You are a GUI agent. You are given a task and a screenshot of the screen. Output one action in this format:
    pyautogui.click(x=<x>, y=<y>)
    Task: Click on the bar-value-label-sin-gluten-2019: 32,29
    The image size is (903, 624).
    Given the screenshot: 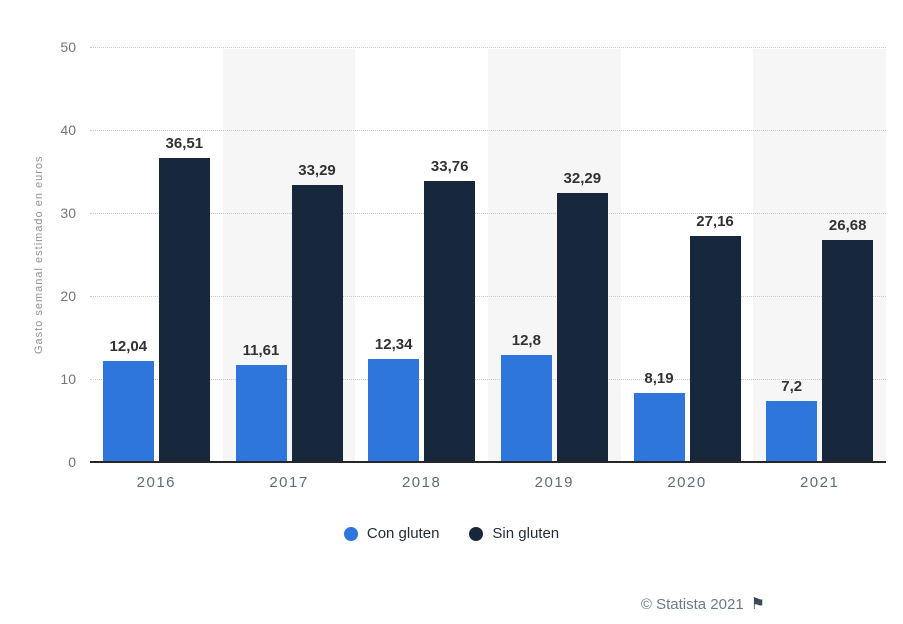 What is the action you would take?
    pyautogui.click(x=582, y=178)
    